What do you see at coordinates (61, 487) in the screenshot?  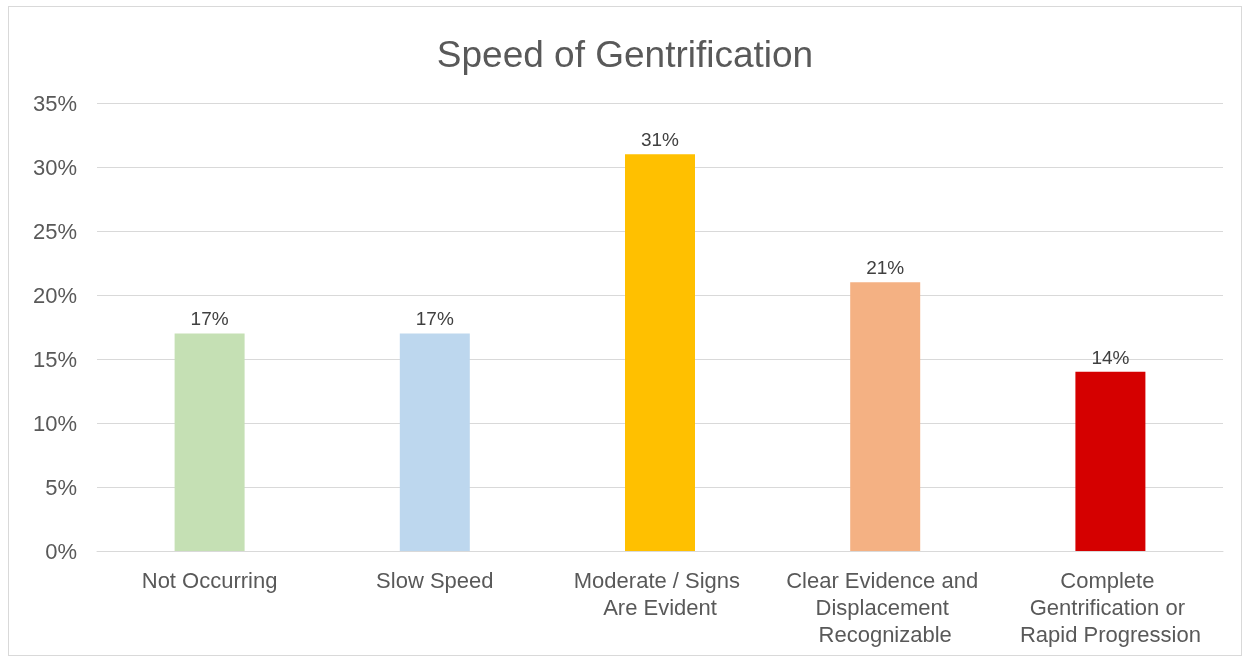 I see `y-tick-label: 5%` at bounding box center [61, 487].